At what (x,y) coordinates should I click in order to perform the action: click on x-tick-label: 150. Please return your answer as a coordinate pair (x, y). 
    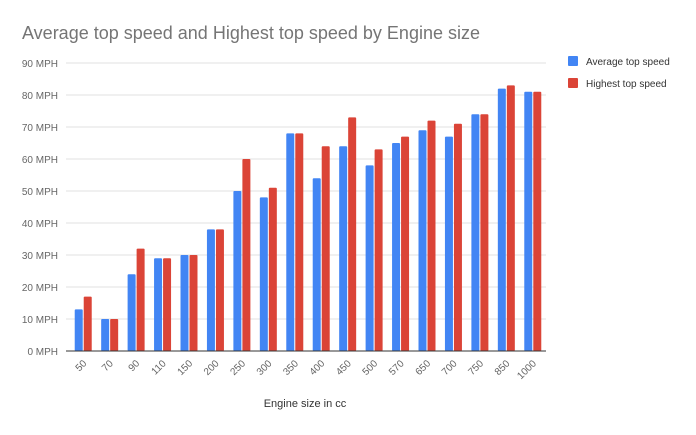
    Looking at the image, I should click on (186, 368).